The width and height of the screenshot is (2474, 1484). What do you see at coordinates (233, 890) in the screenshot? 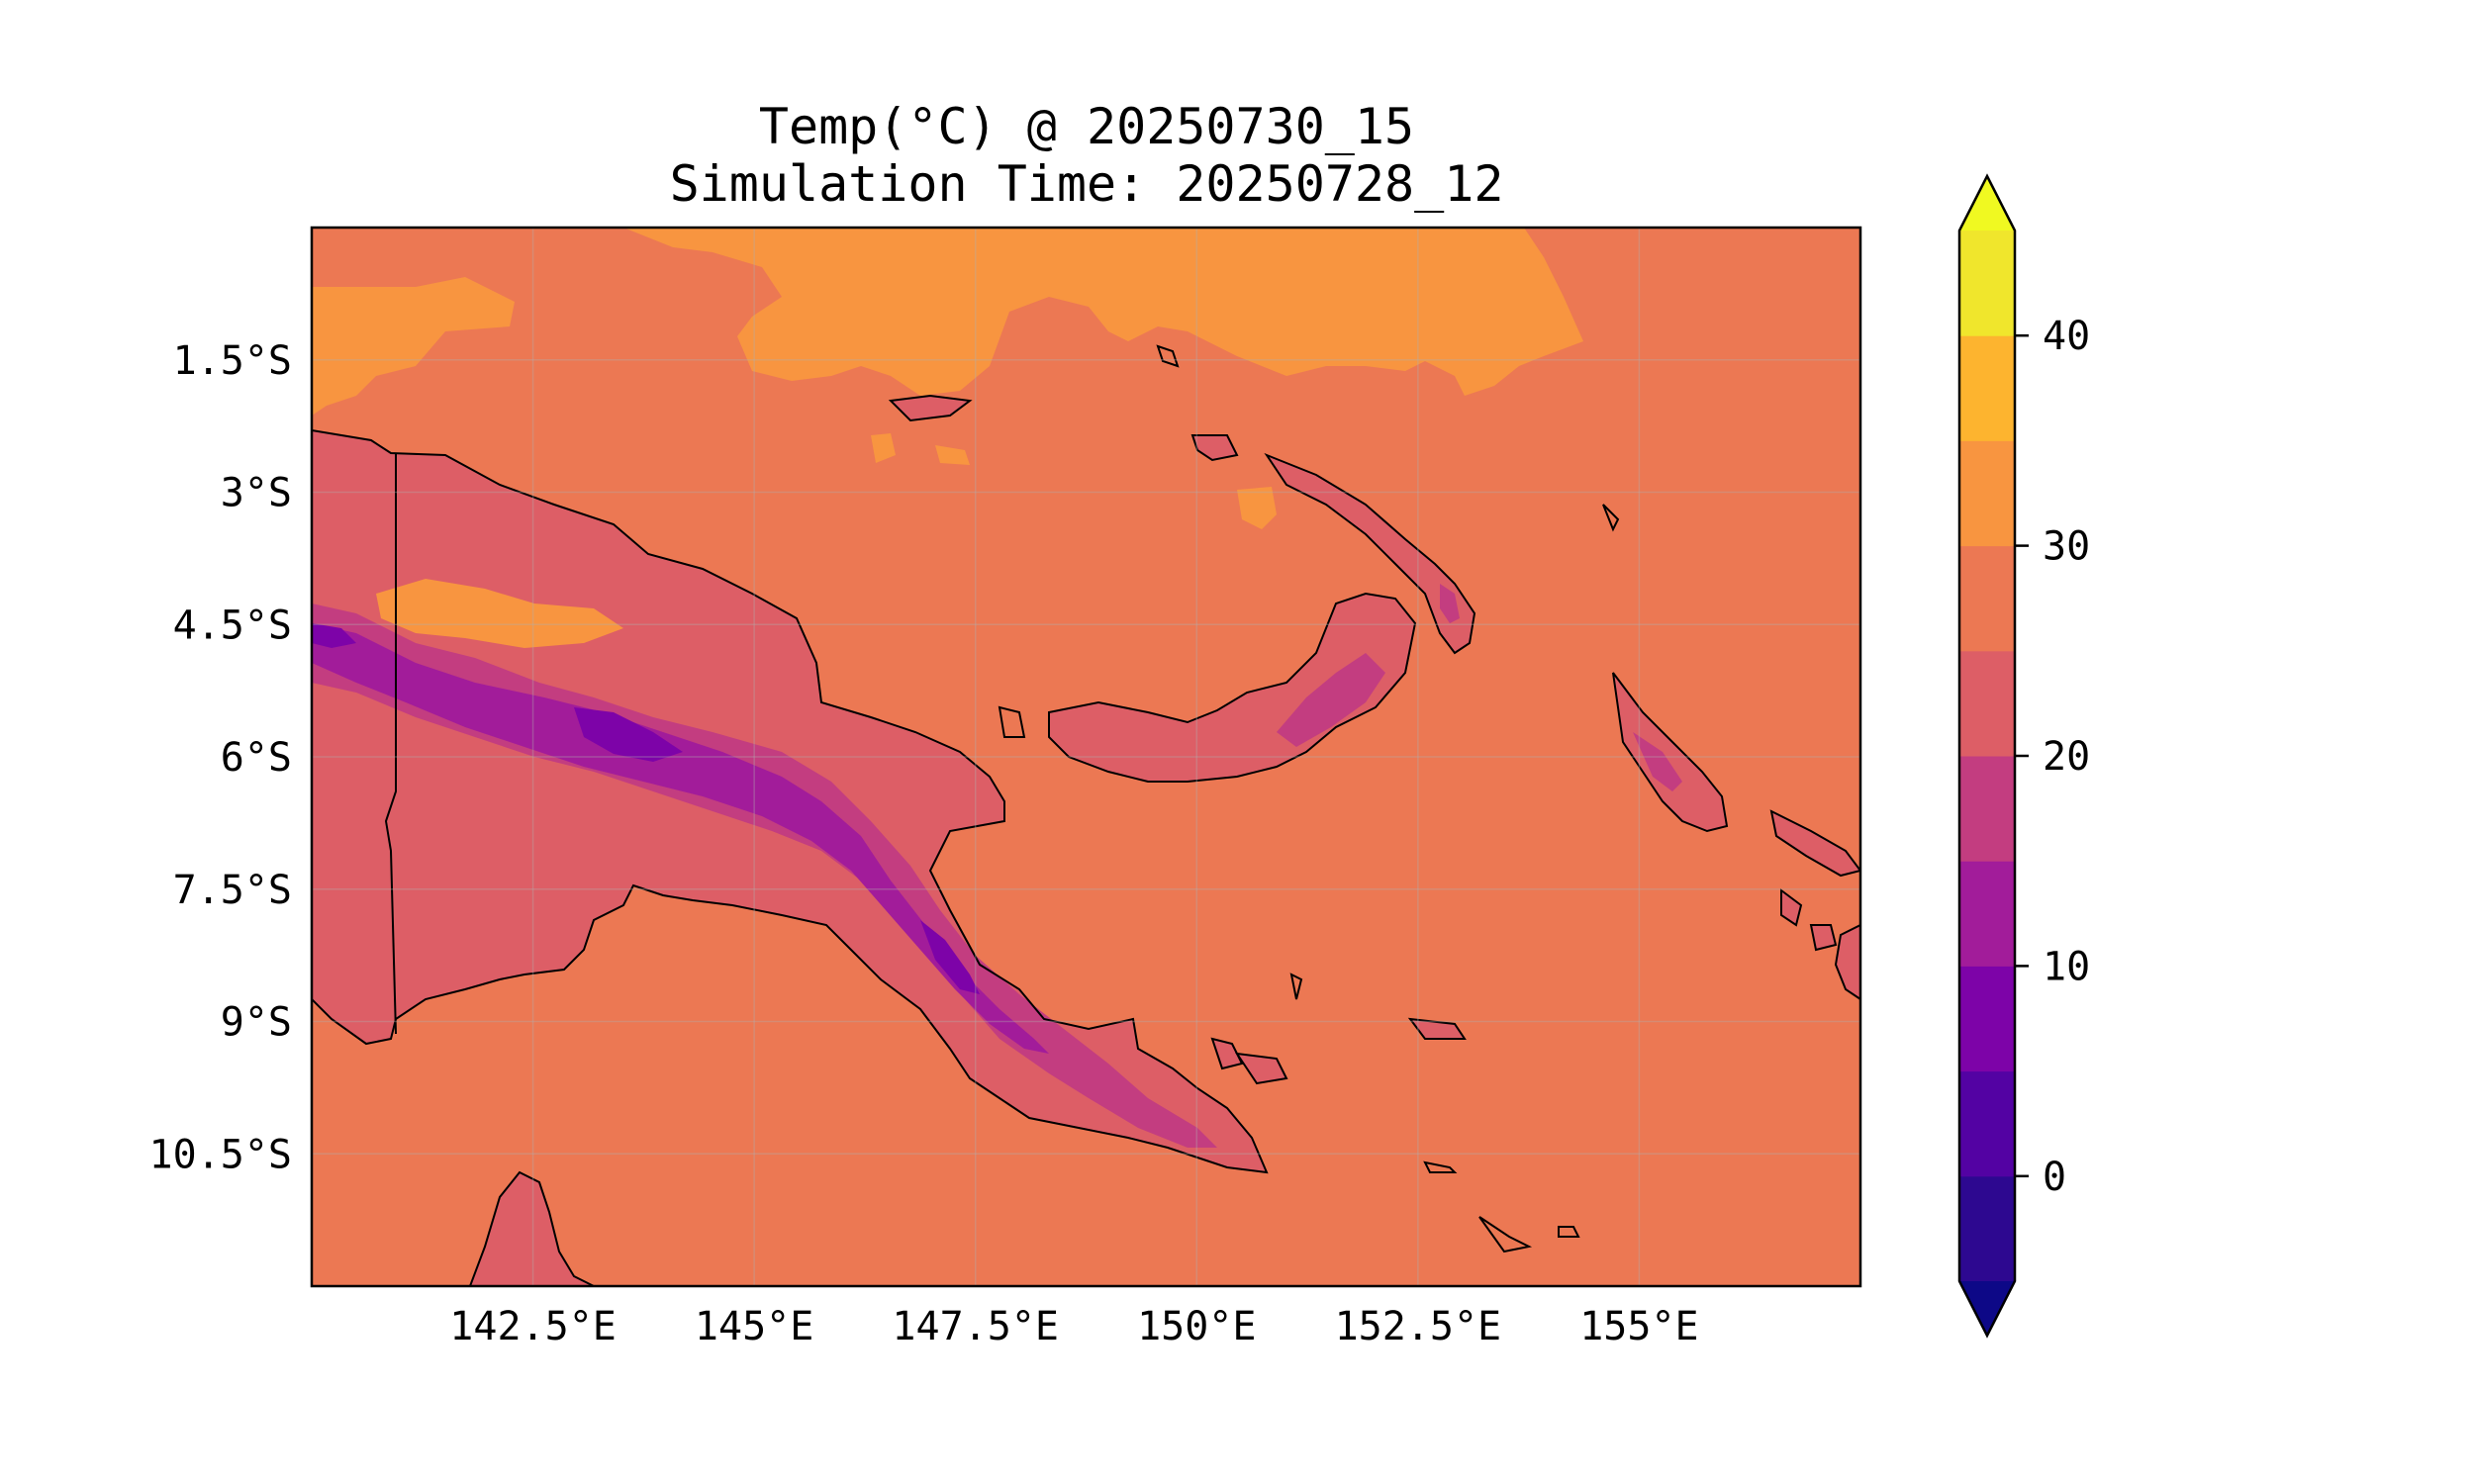
I see `y-tick-label: 7.5°S` at bounding box center [233, 890].